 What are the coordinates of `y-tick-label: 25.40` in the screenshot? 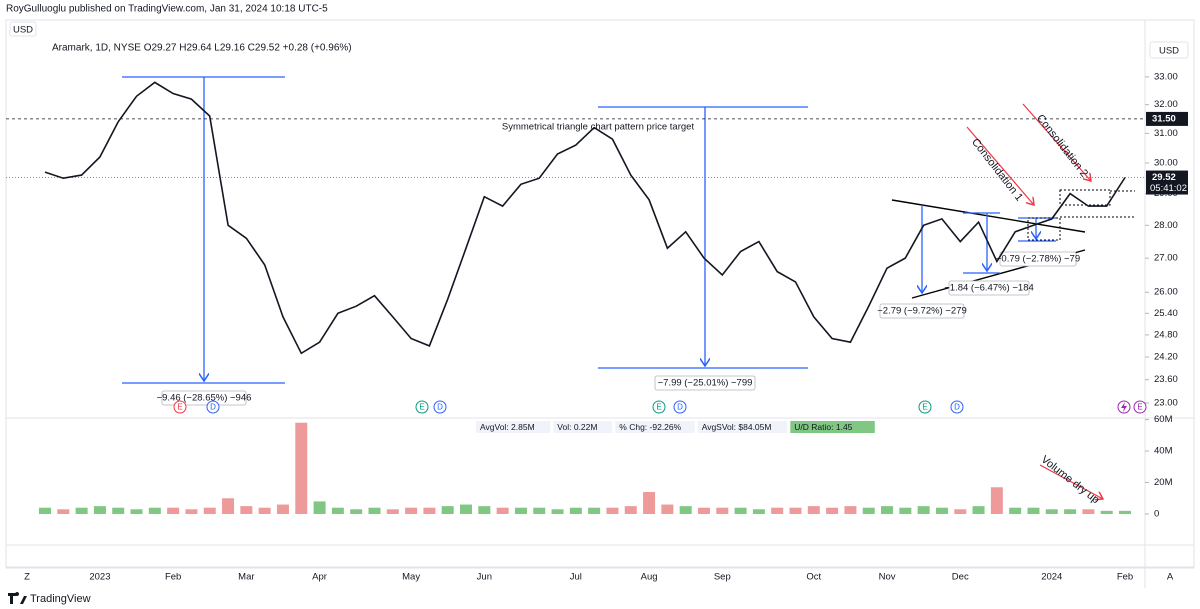 It's located at (1166, 313).